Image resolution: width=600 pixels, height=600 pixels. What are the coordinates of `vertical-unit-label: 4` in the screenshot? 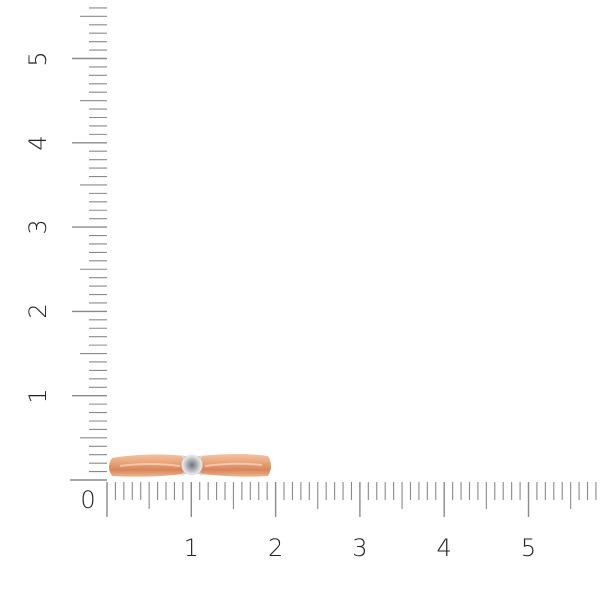 It's located at (38, 143).